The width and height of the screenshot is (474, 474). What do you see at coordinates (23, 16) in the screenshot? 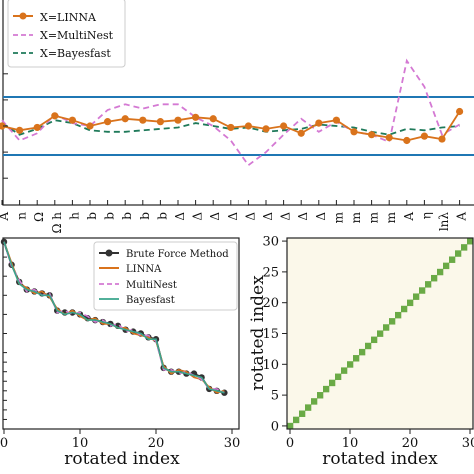
I see `legend-linna-marker` at bounding box center [23, 16].